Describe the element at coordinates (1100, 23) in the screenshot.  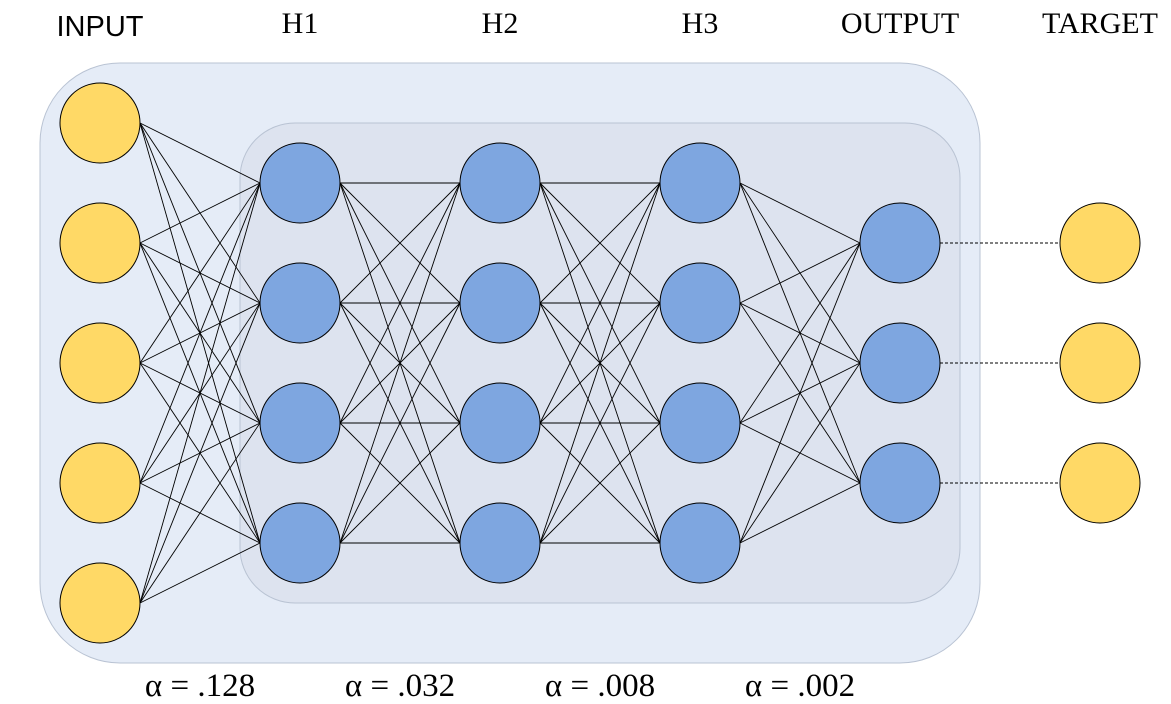
I see `layer-label-target: TARGET` at that location.